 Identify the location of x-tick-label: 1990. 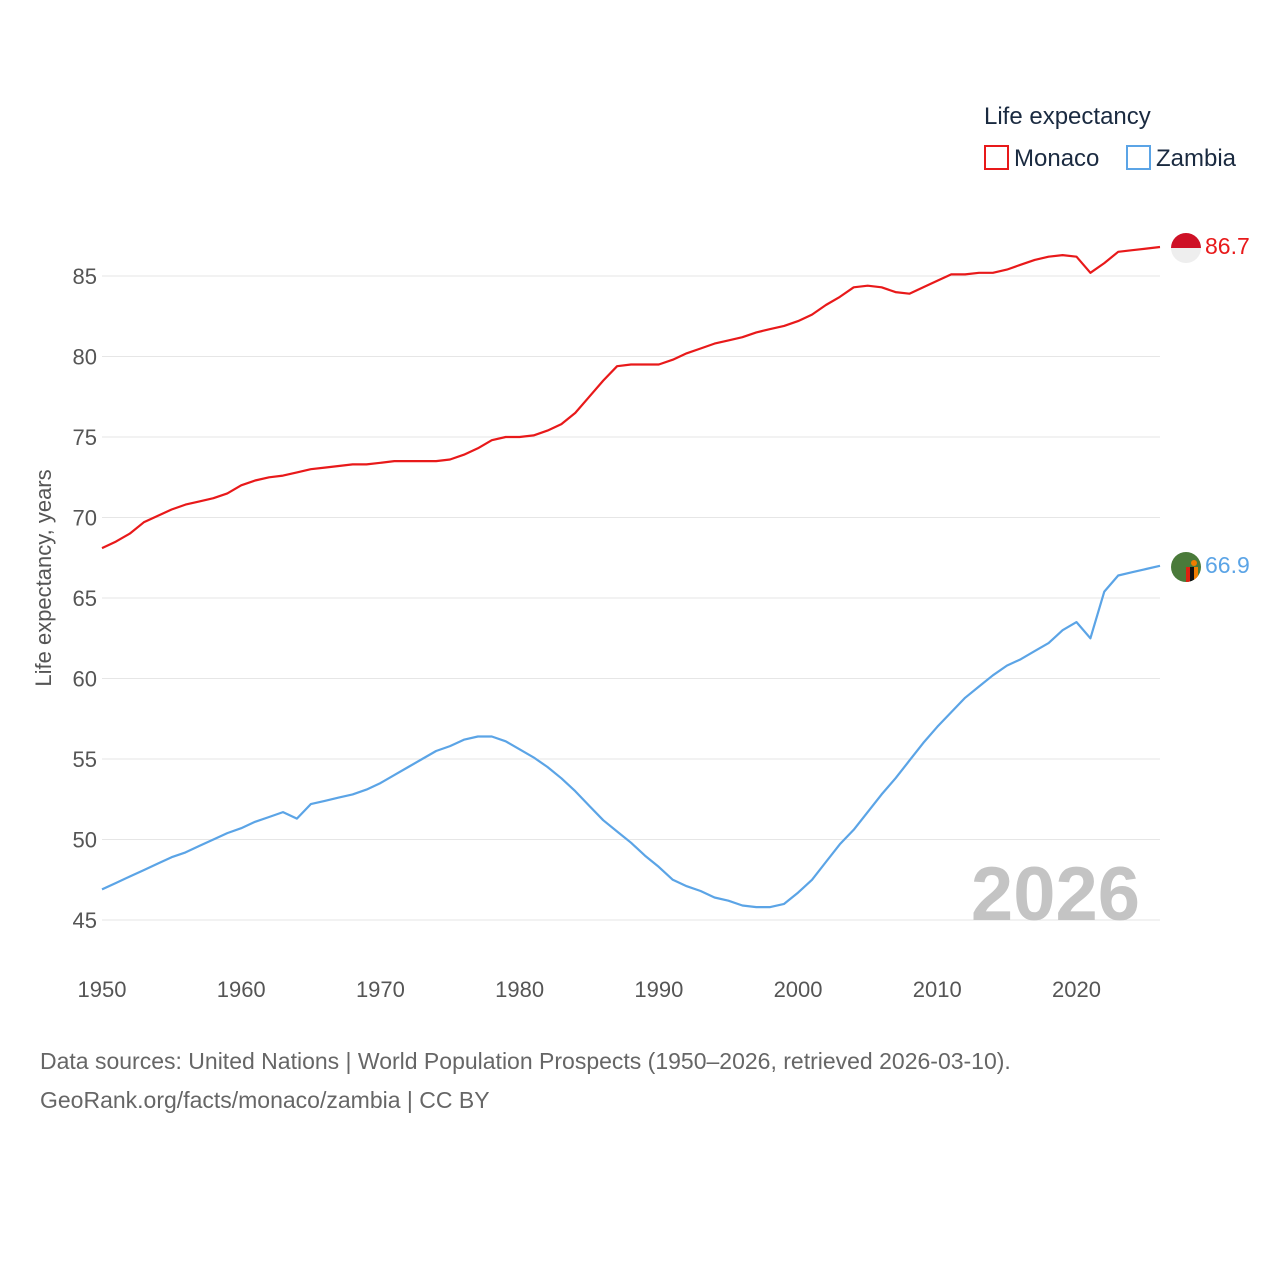
(658, 989).